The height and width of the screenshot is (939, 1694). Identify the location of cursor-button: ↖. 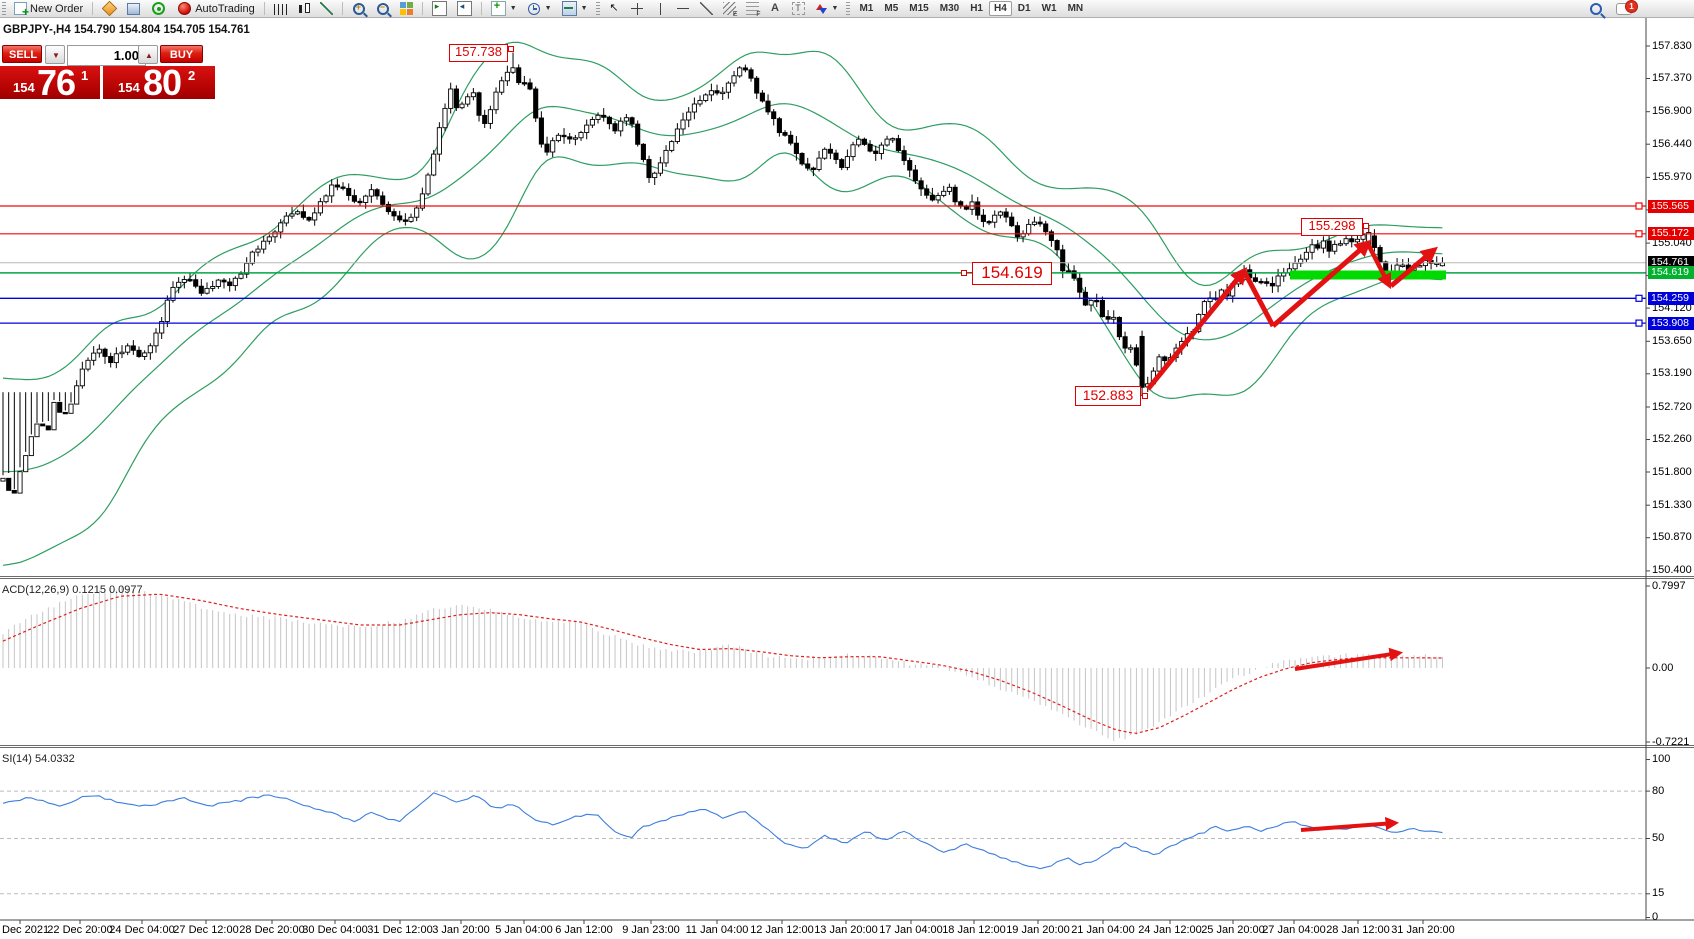
(614, 8).